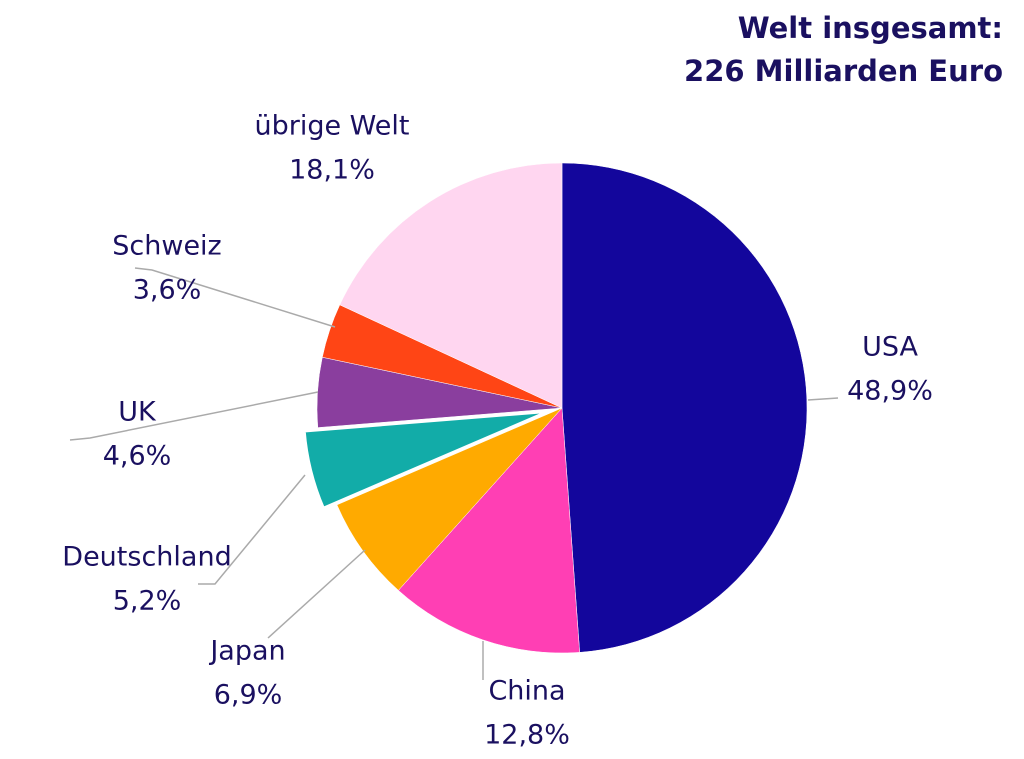 Image resolution: width=1024 pixels, height=759 pixels. I want to click on slice-label: Japan, so click(246, 651).